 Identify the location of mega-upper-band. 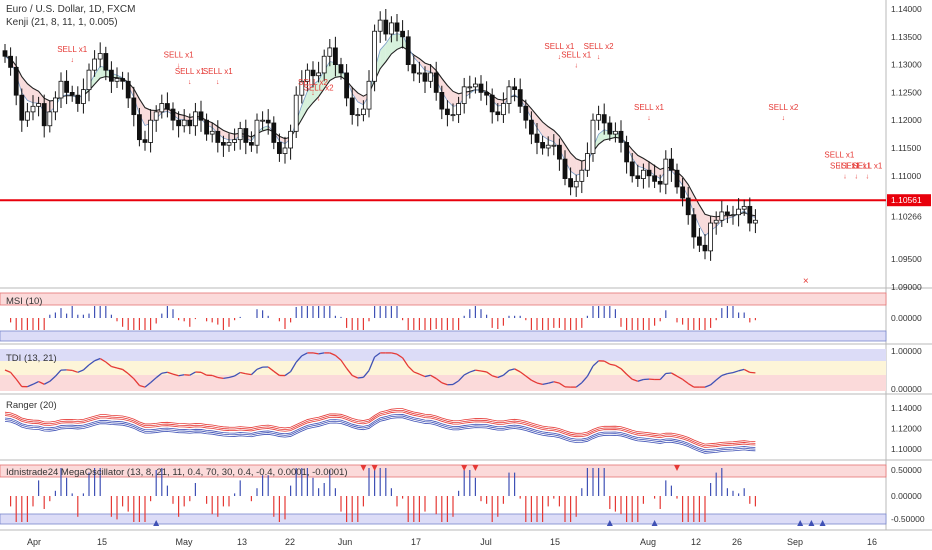
(443, 471).